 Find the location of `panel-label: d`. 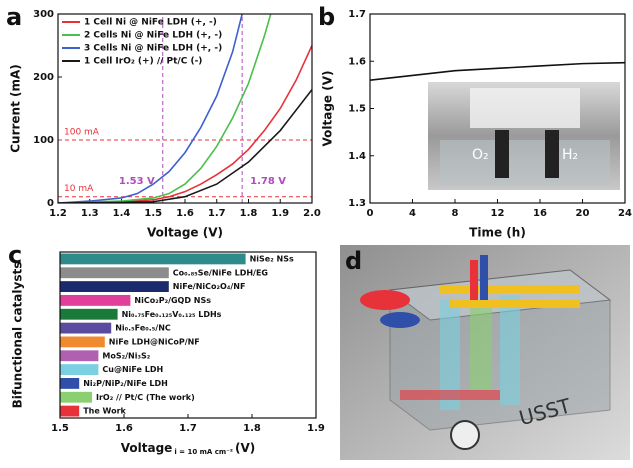

panel-label: d is located at coordinates (353, 261).